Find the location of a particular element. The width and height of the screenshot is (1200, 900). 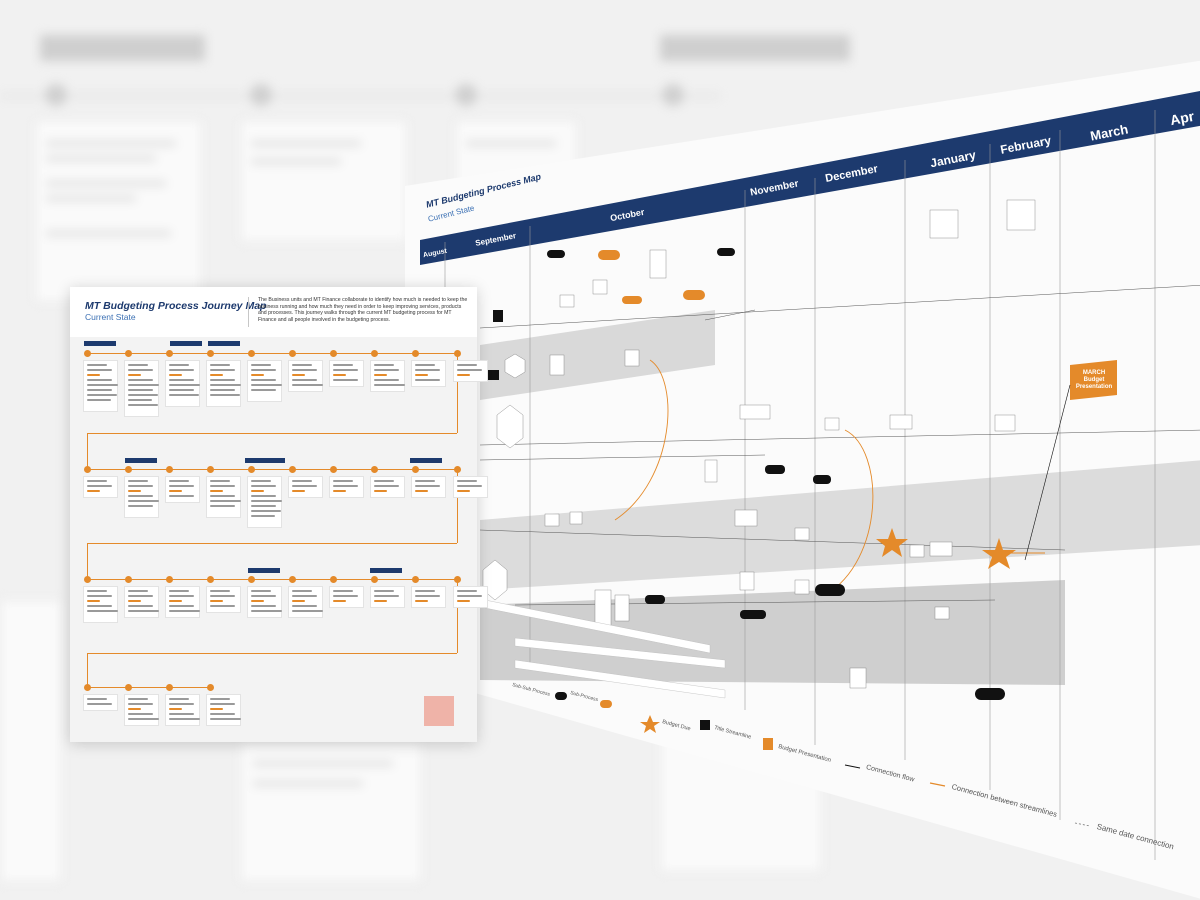

journey-title: MT Budgeting Process Journey Map is located at coordinates (176, 306).